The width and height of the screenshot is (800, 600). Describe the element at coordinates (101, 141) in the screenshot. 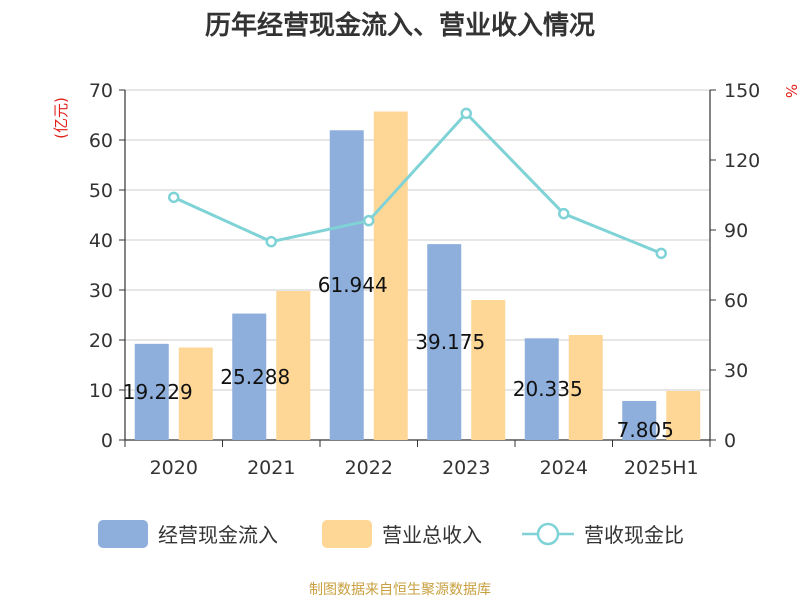

I see `left-tick-label-6: 60` at that location.